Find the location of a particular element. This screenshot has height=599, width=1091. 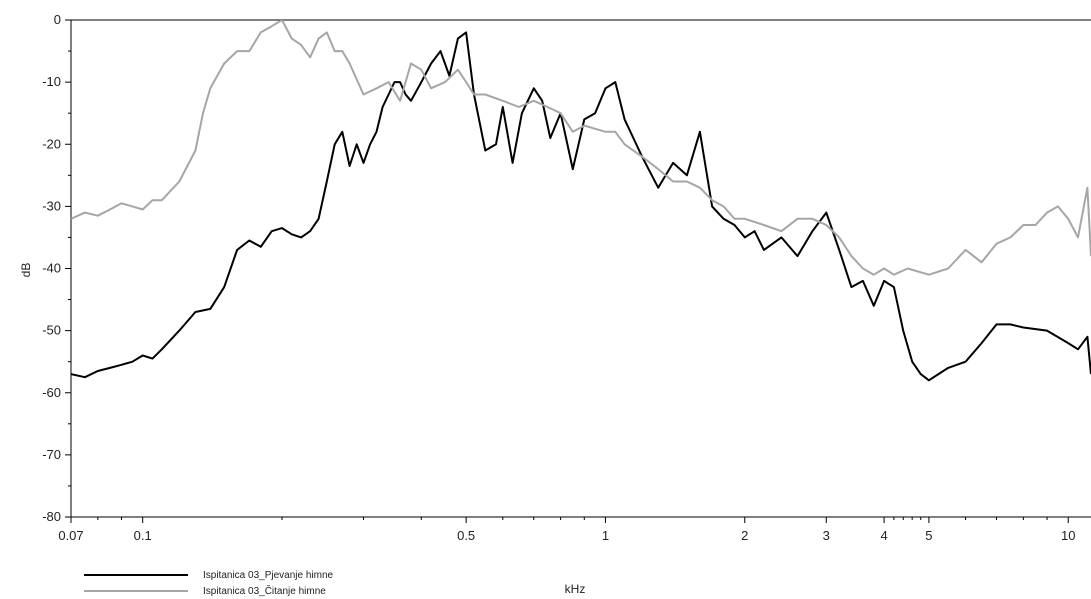

x-tick-label: 0.1 is located at coordinates (143, 535).